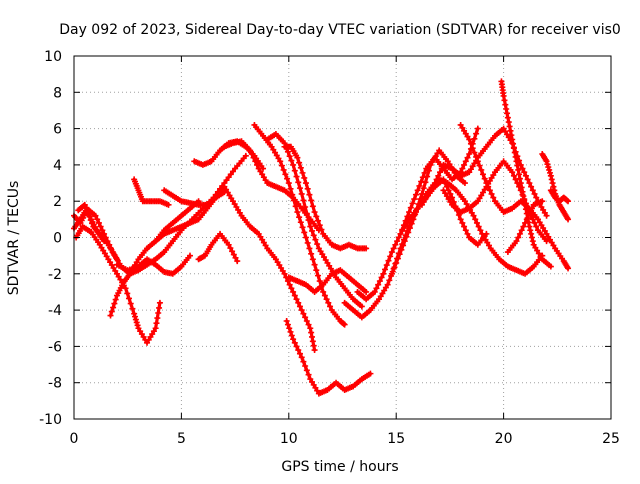 The image size is (640, 484). I want to click on y-tick-label: 2, so click(57, 202).